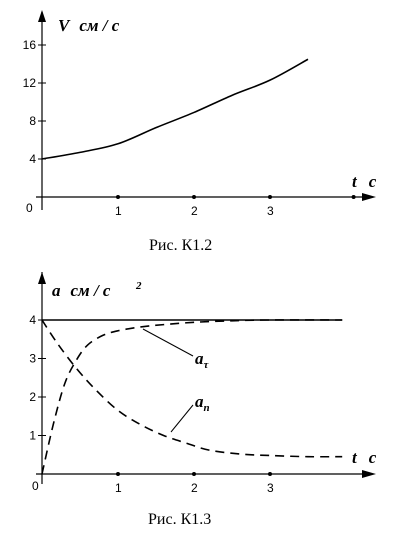 The height and width of the screenshot is (535, 405). I want to click on y-axis-label-exponent: 2, so click(138, 286).